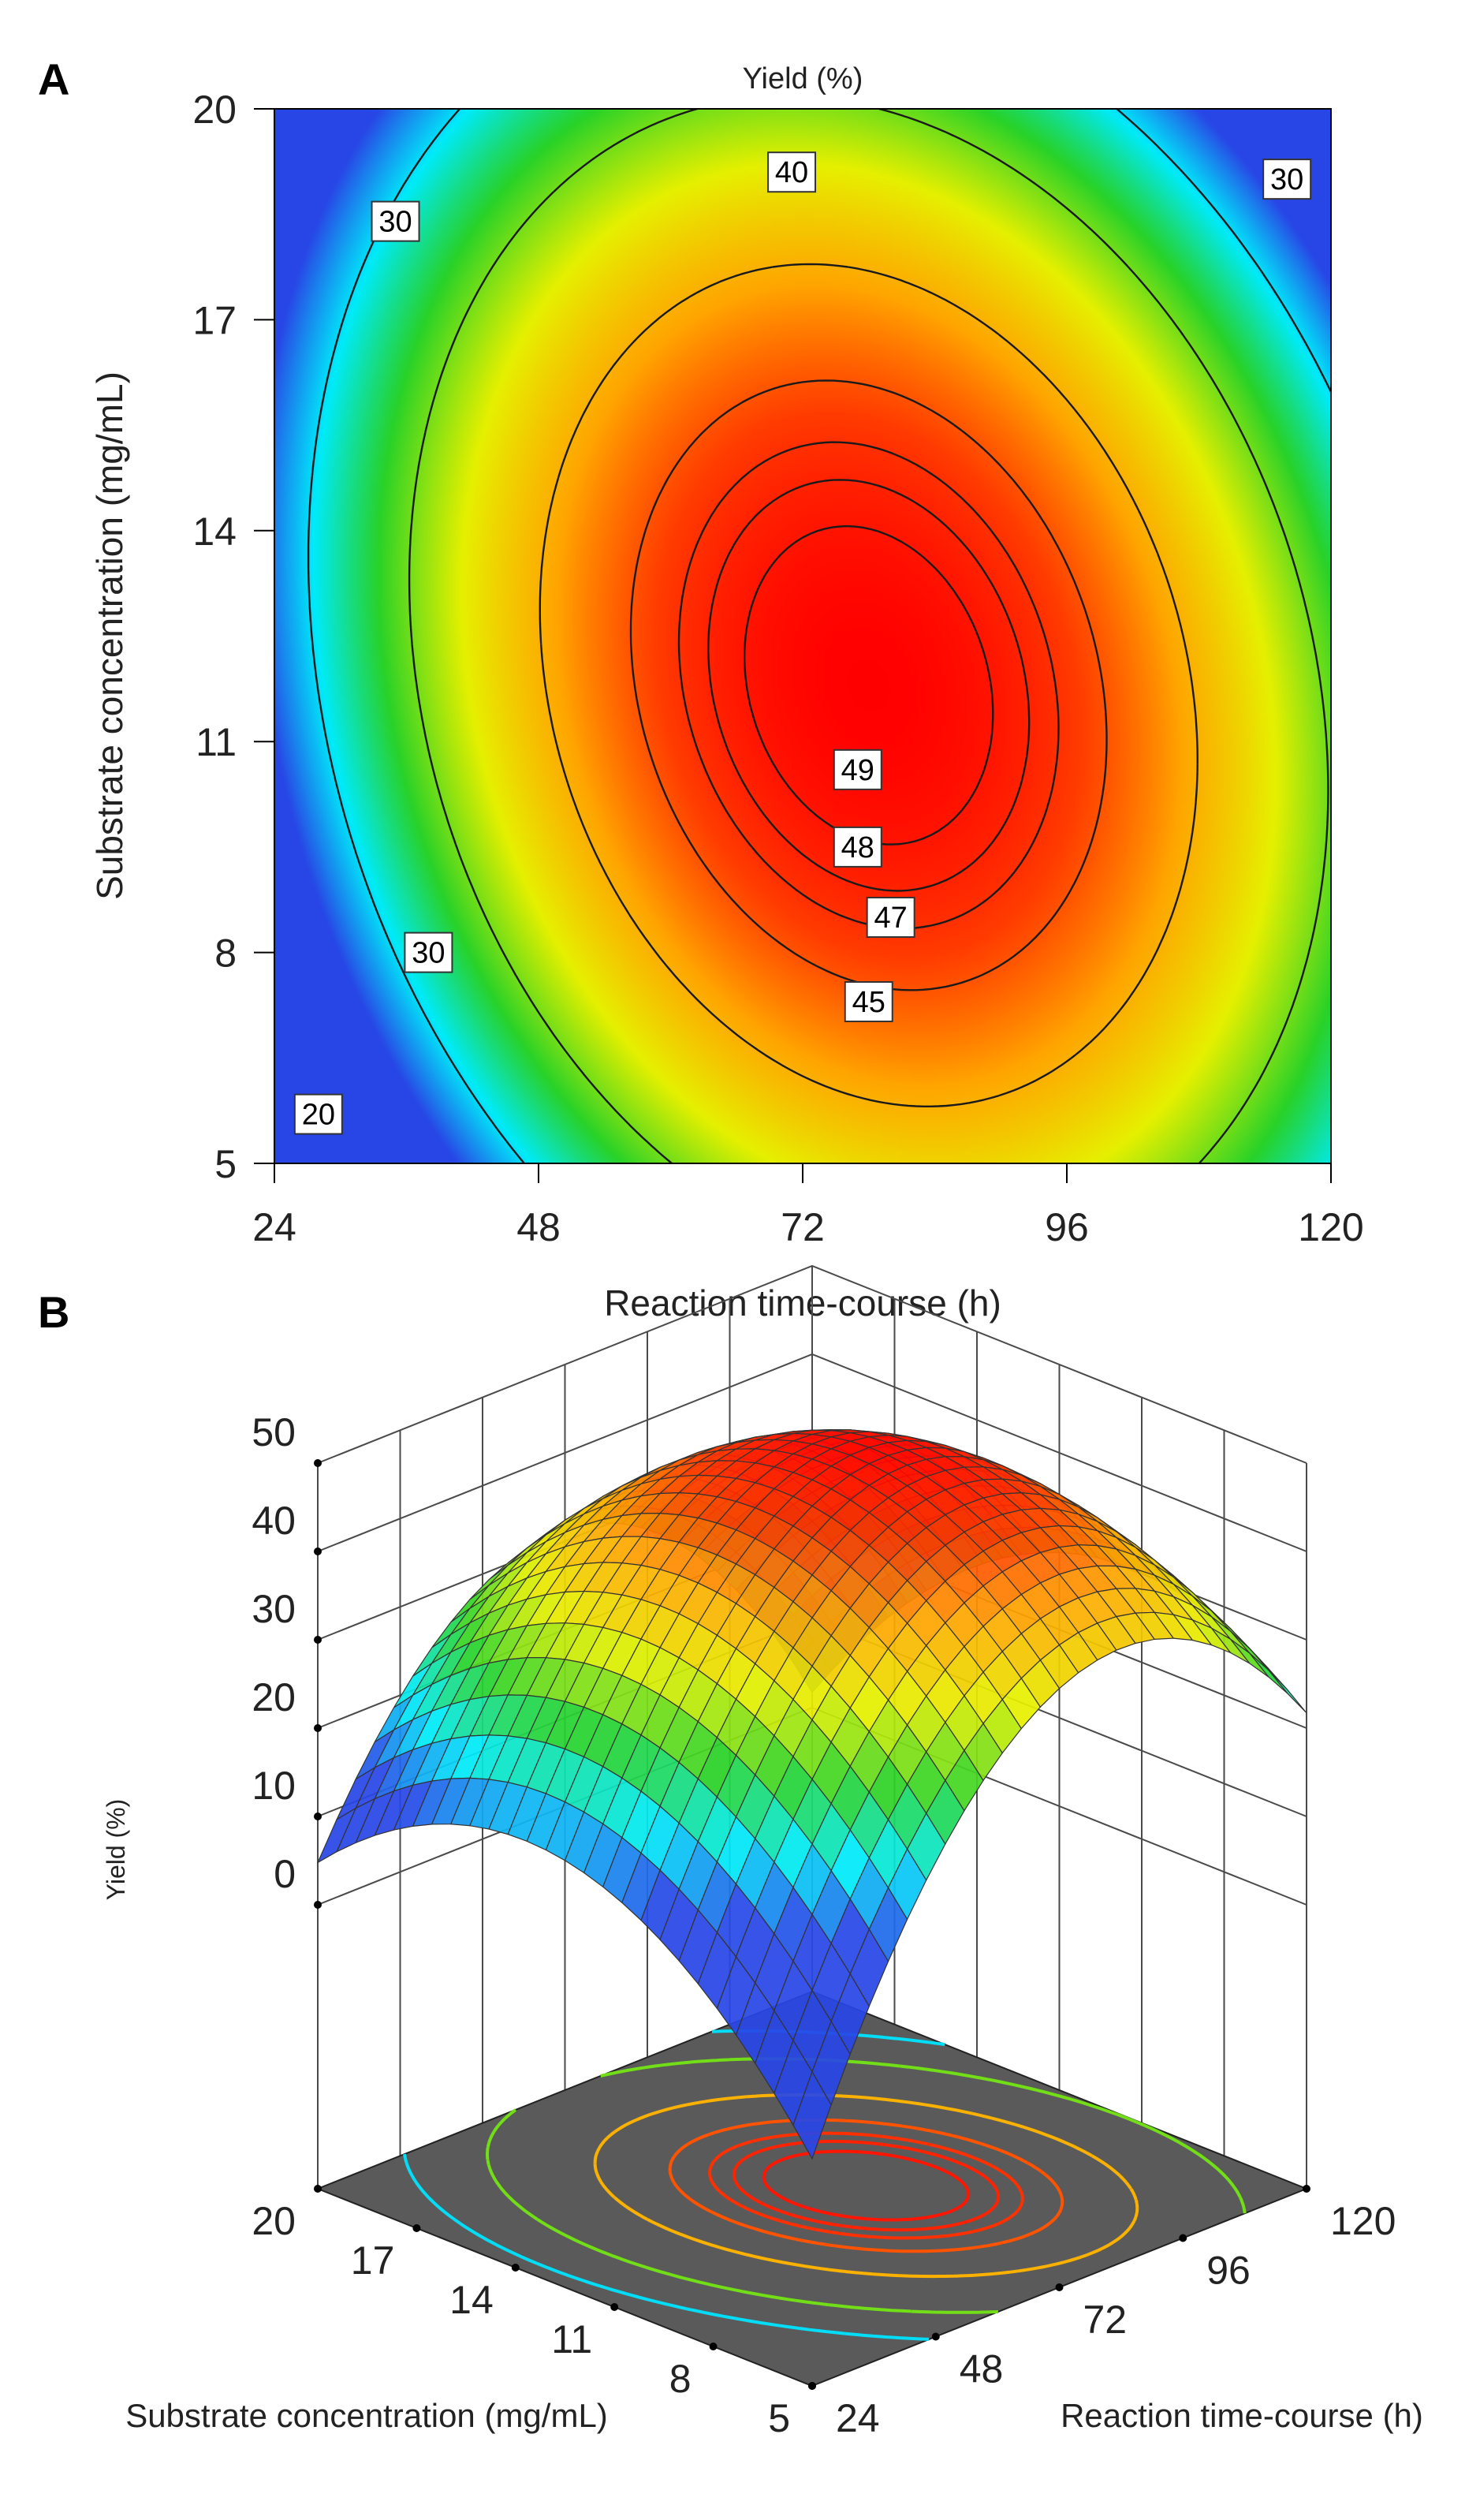  What do you see at coordinates (54, 1312) in the screenshot?
I see `panel-b-label: B` at bounding box center [54, 1312].